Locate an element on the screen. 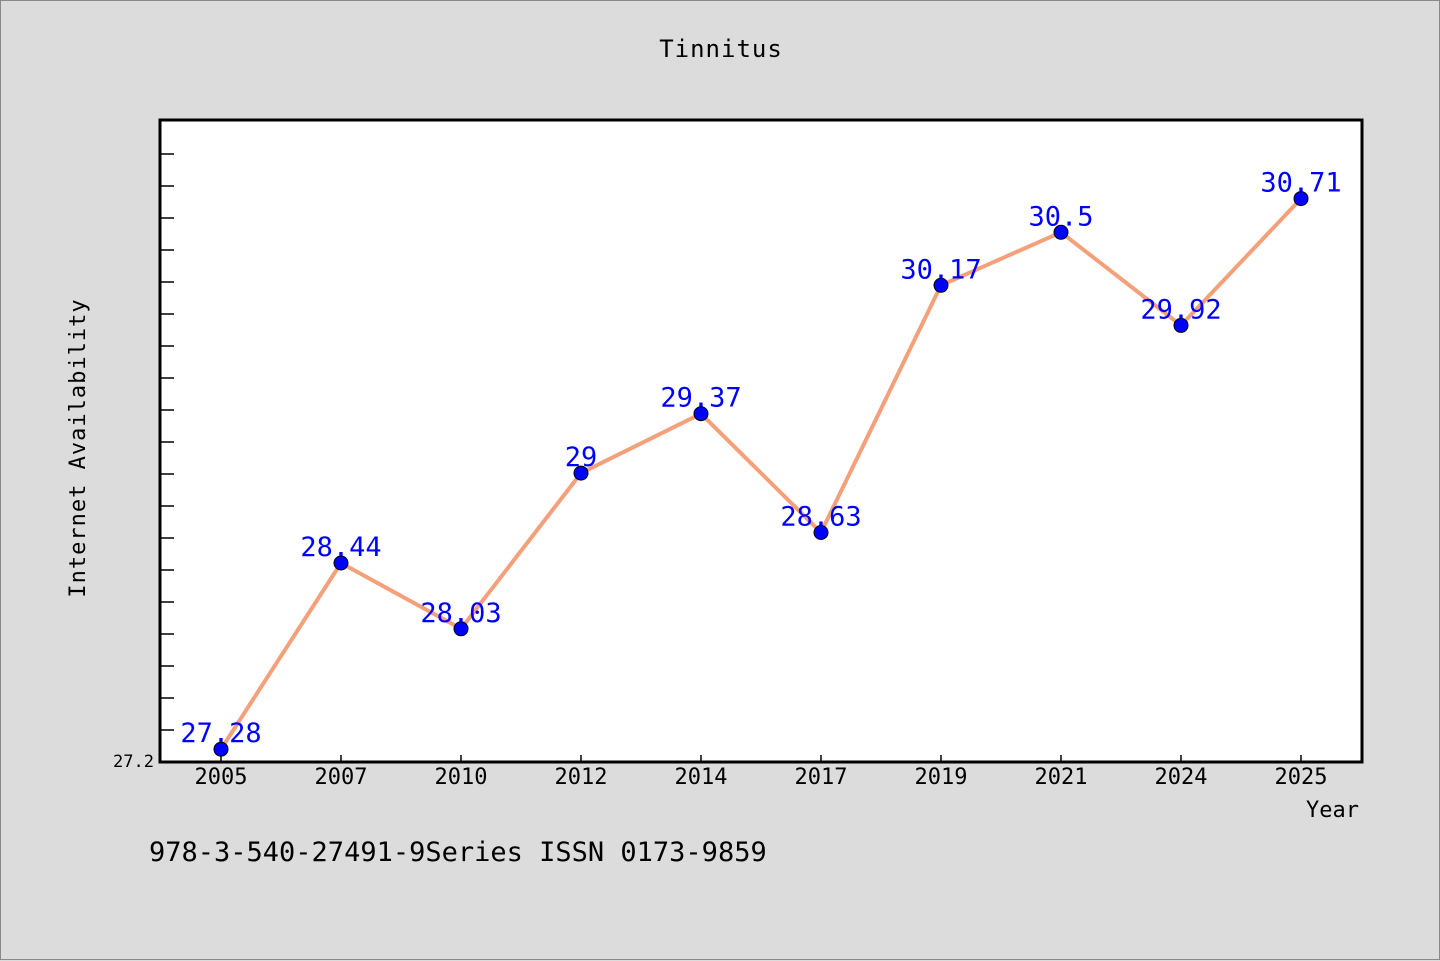 The image size is (1440, 961). data-label: 30.17 is located at coordinates (940, 269).